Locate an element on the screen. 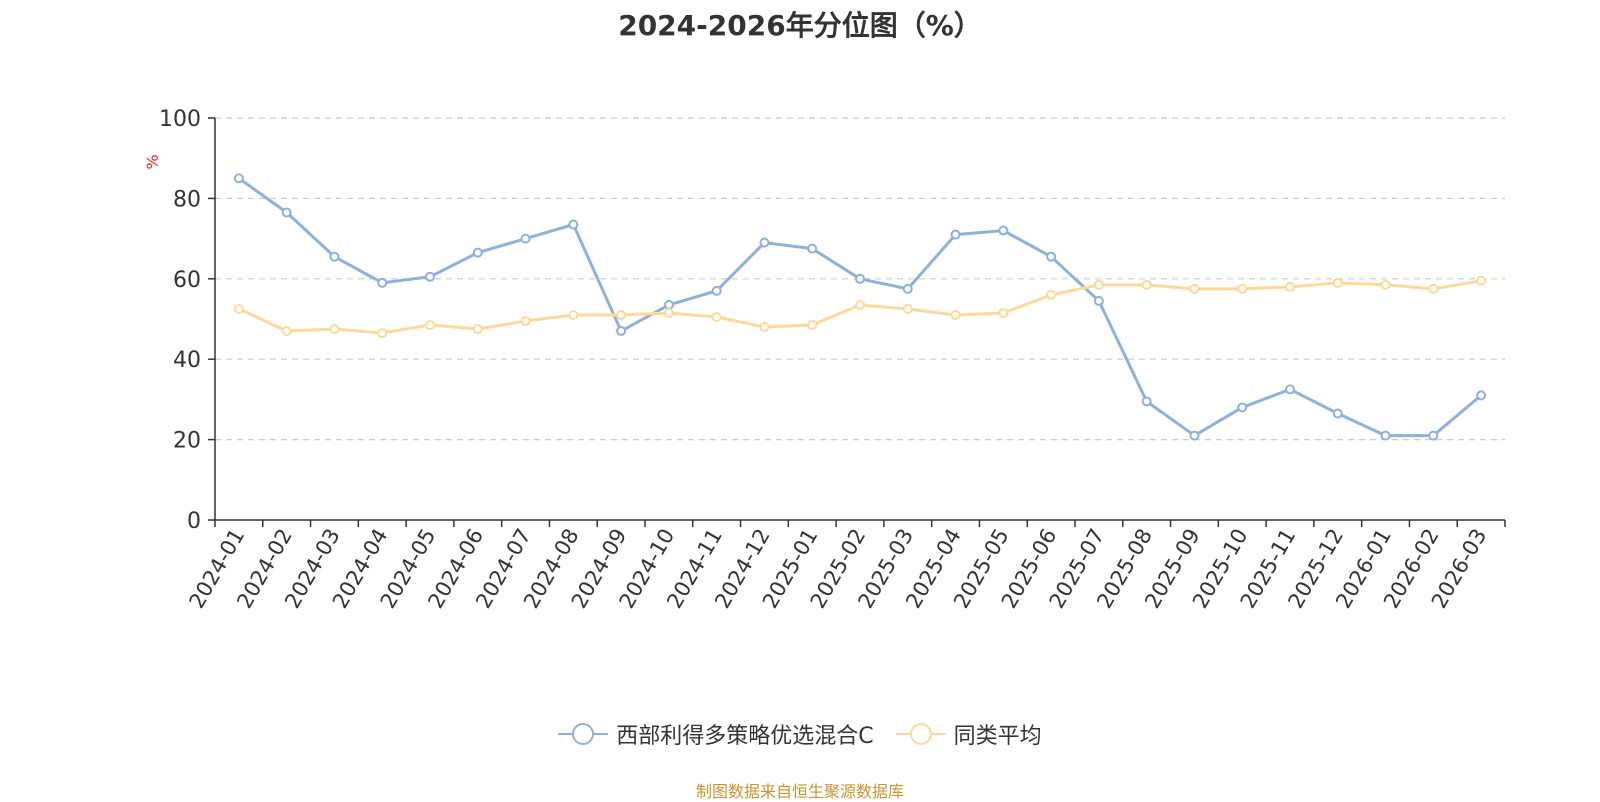  chart-title: 2024-2026年分位图（%） is located at coordinates (800, 25).